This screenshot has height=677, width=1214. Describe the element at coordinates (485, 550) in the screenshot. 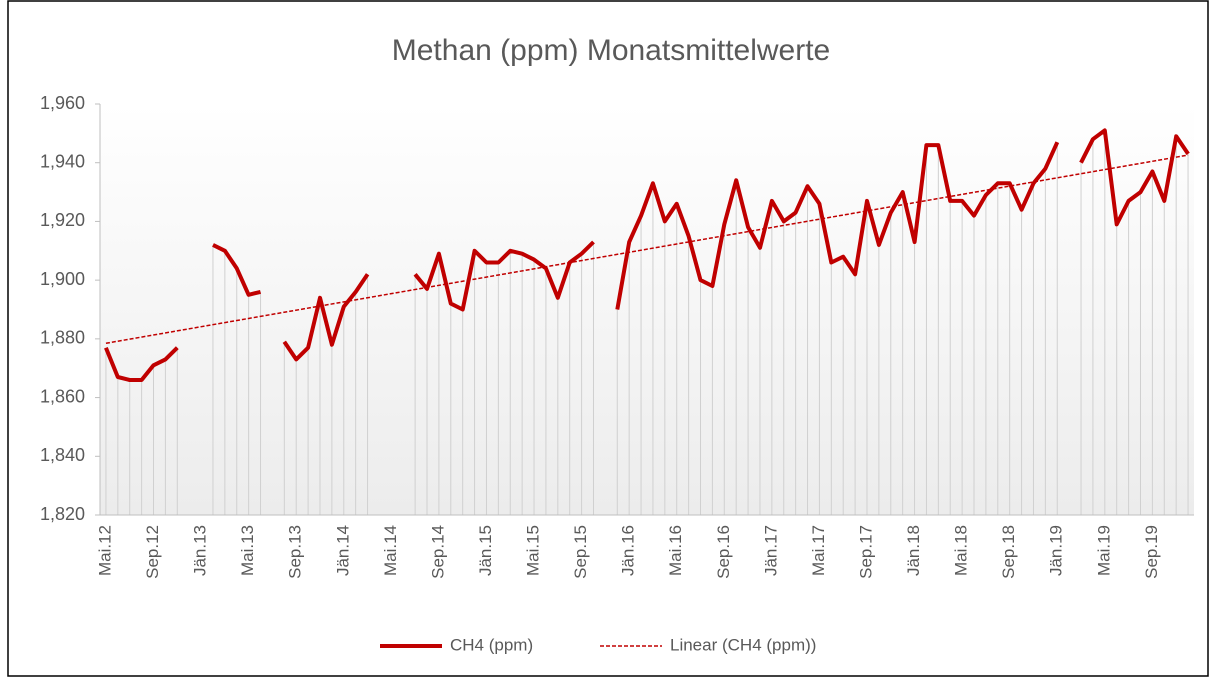

I see `x-tick-label: Jän.15` at that location.